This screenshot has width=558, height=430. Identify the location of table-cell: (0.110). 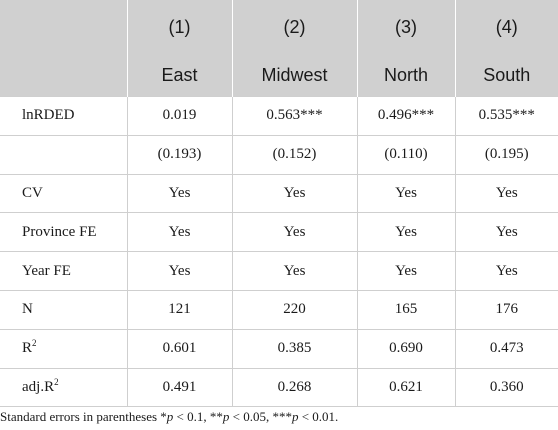
(405, 155).